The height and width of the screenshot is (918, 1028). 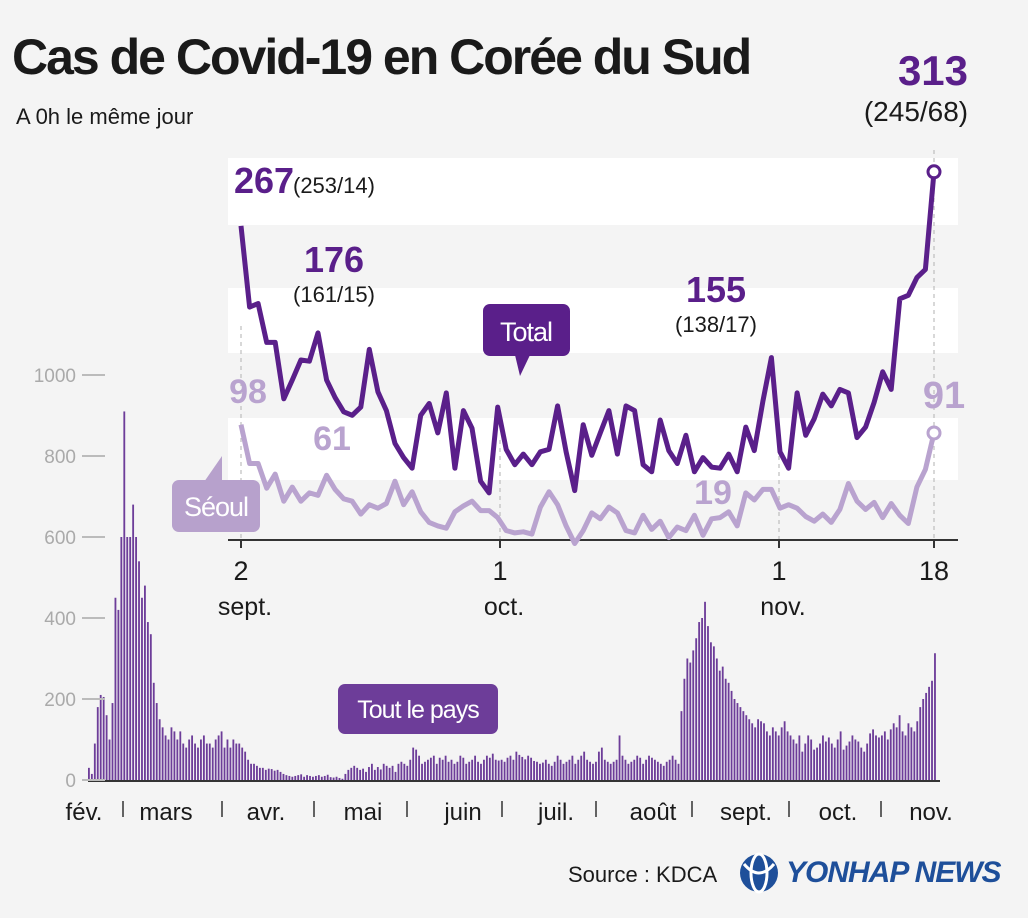 I want to click on y-tick-label: 600, so click(x=60, y=538).